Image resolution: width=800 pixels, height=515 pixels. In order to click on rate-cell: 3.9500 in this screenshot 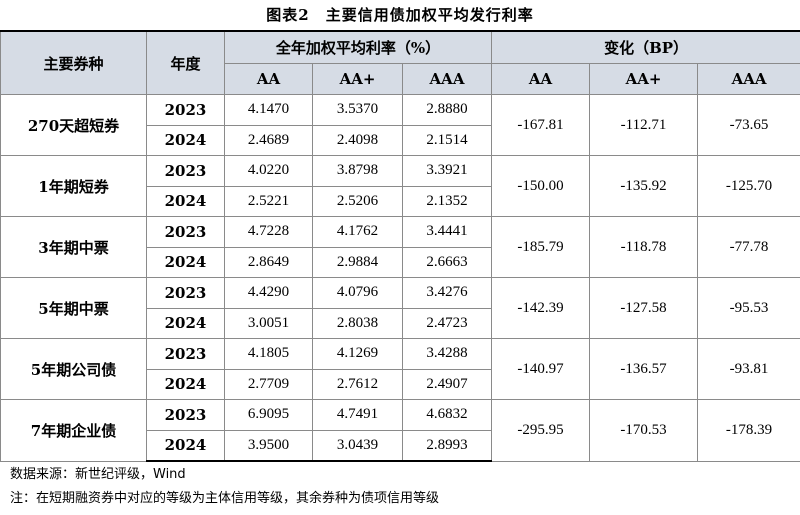, I will do `click(268, 445)`.